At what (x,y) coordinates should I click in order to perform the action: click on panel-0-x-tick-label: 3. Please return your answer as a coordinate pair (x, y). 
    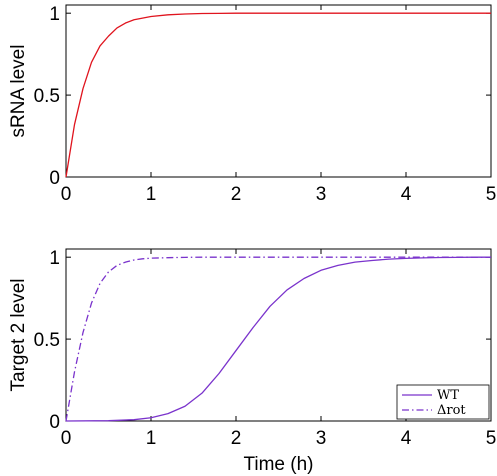
    Looking at the image, I should click on (321, 194).